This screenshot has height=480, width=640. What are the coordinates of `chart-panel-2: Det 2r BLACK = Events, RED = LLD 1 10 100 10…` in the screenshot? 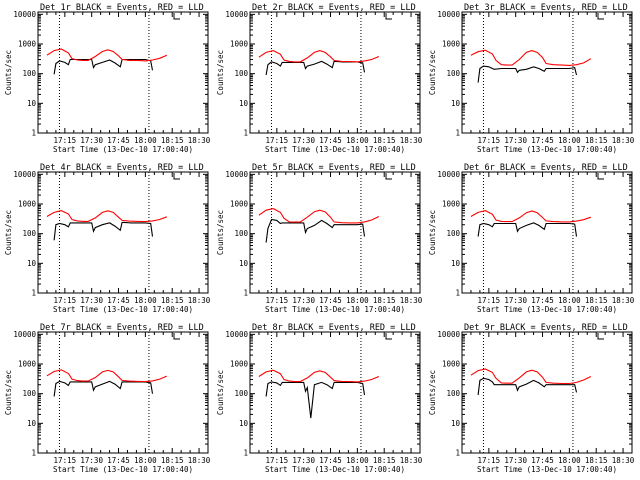 It's located at (319, 78).